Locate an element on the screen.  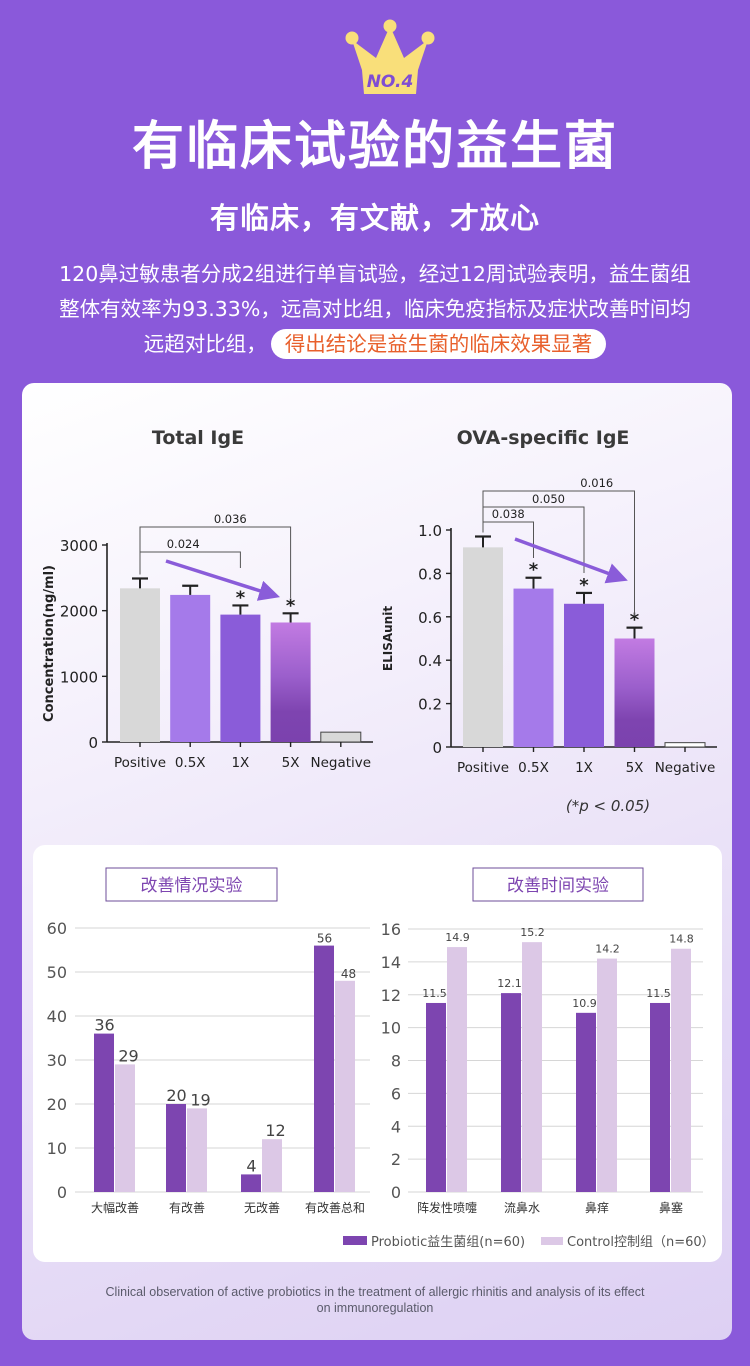
chart-title-box is located at coordinates (558, 884).